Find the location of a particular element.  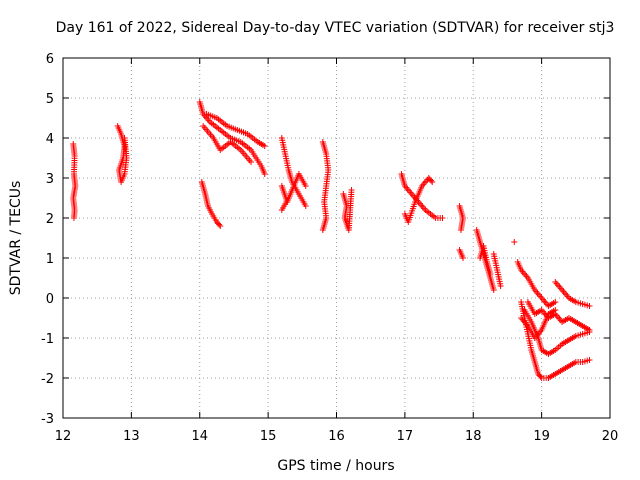

x-axis-label: GPS time / hours is located at coordinates (335, 466).